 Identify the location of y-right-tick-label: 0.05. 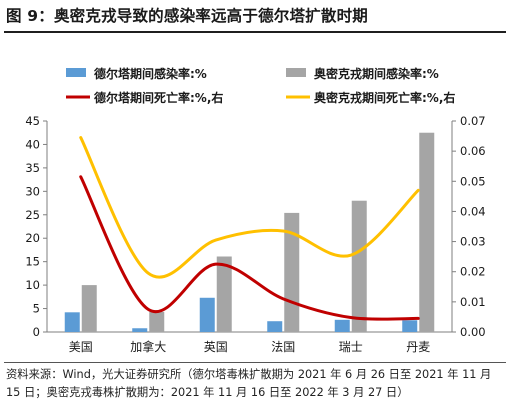
(473, 181).